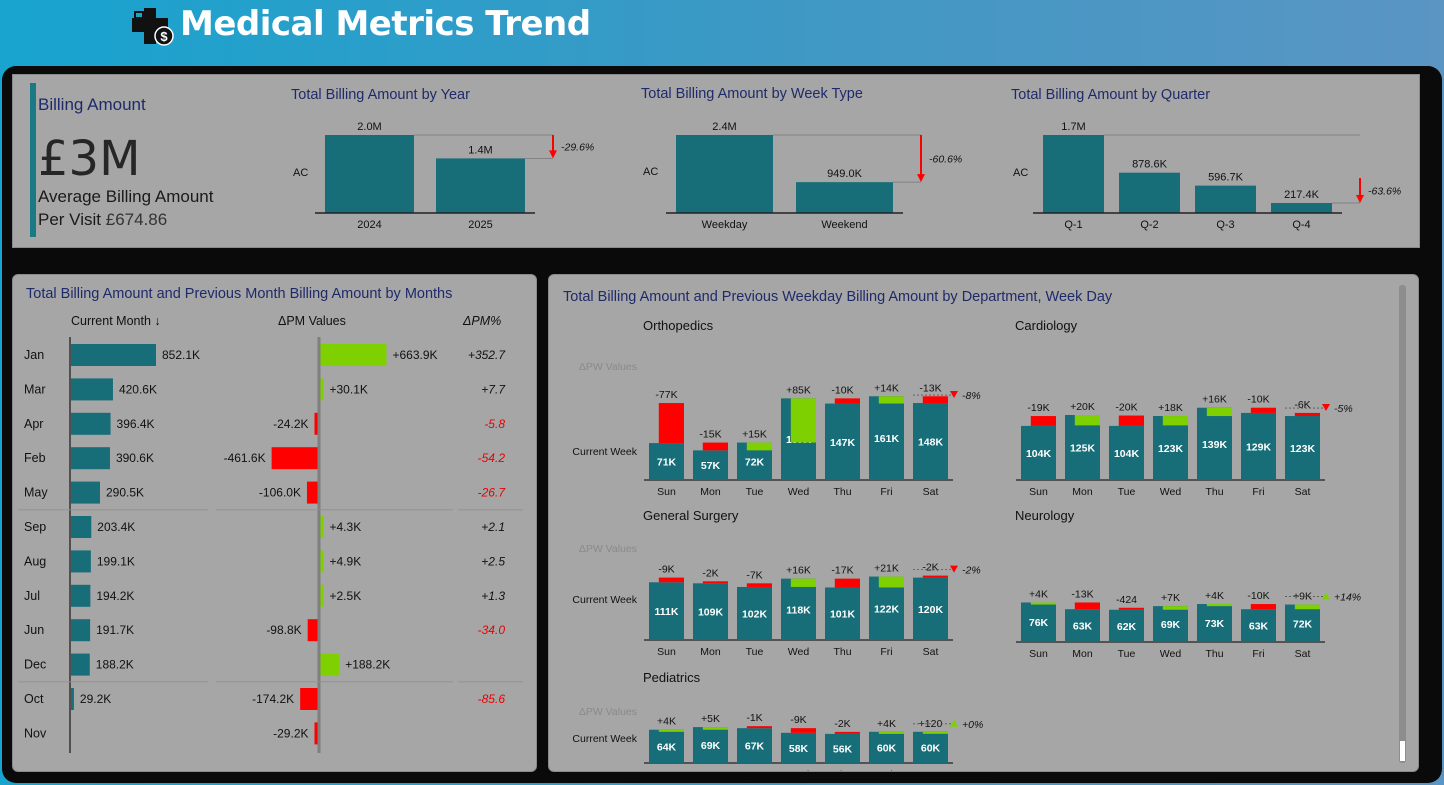 This screenshot has height=785, width=1444. I want to click on bar-value-label: 139K, so click(1215, 445).